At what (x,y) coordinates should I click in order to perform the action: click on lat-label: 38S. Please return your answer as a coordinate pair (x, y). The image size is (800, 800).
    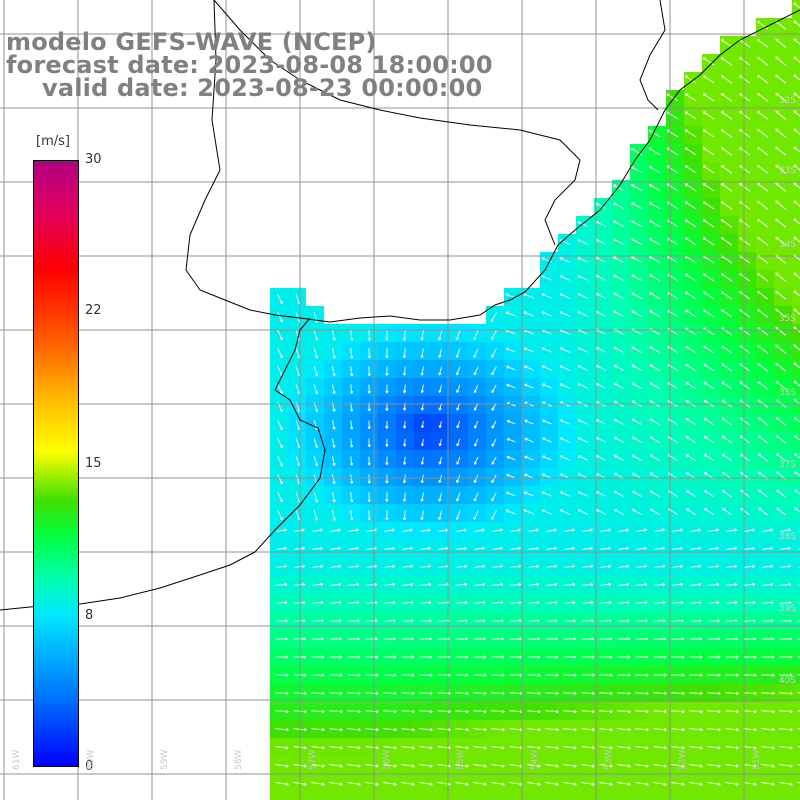
    Looking at the image, I should click on (787, 537).